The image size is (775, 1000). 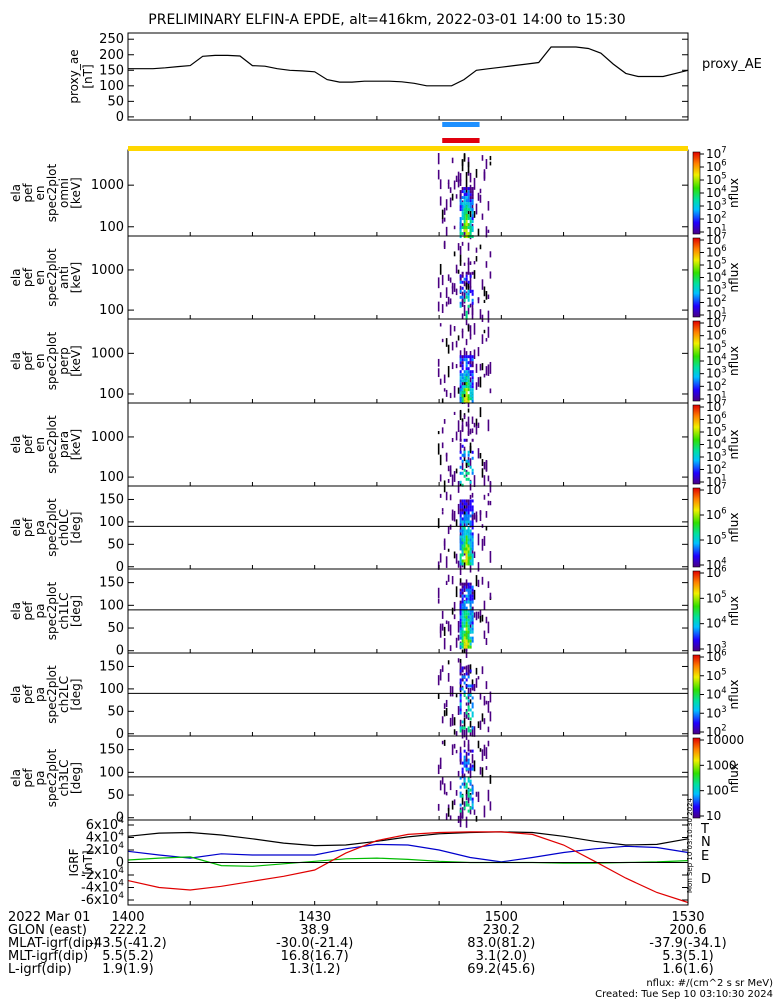 I want to click on ylabel-line: ch0LC, so click(x=64, y=527).